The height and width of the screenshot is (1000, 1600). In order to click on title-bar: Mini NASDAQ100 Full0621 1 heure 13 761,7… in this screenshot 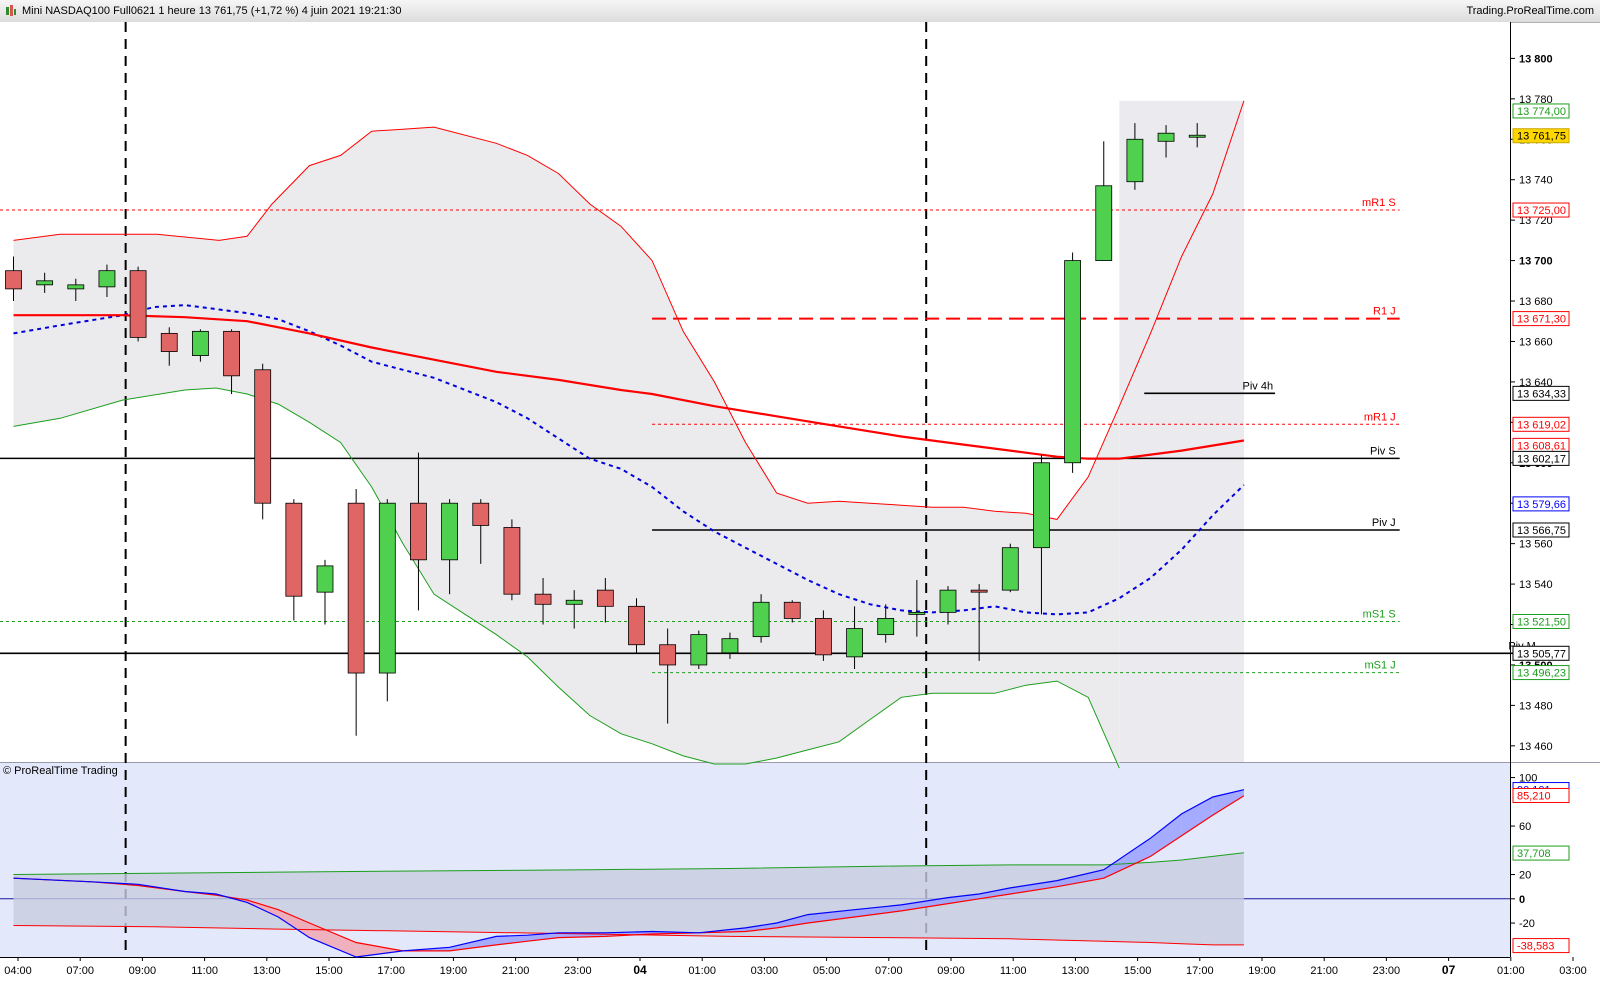, I will do `click(800, 11)`.